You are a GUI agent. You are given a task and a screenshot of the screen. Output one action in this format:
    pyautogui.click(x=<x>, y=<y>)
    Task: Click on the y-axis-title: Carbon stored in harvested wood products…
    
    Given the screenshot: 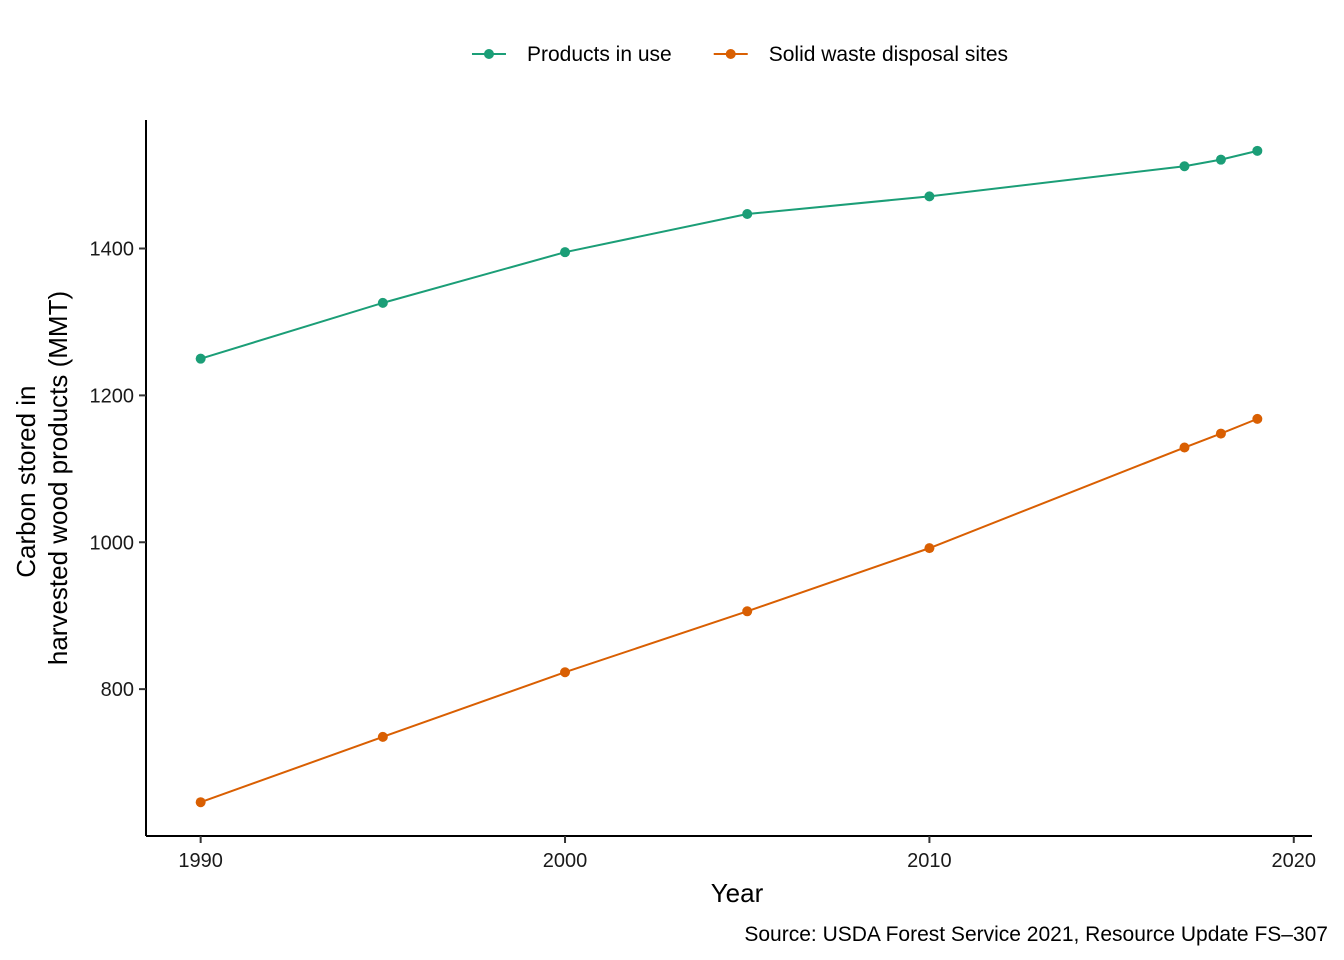 What is the action you would take?
    pyautogui.click(x=42, y=478)
    